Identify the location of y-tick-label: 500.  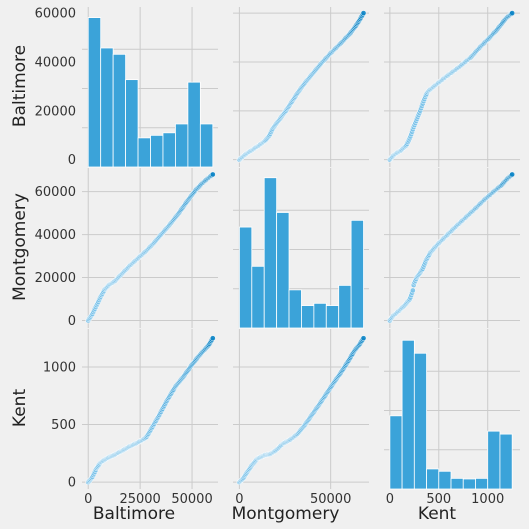
(63, 425).